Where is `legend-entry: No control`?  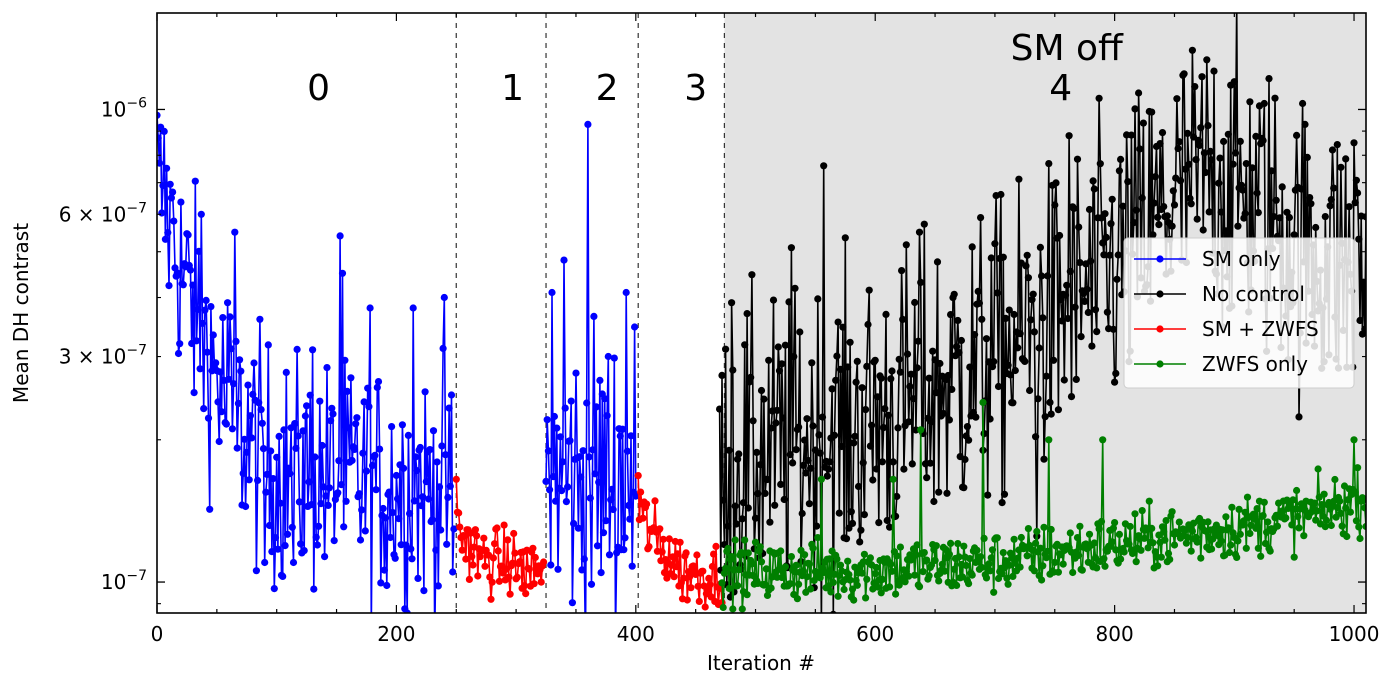
legend-entry: No control is located at coordinates (1219, 294).